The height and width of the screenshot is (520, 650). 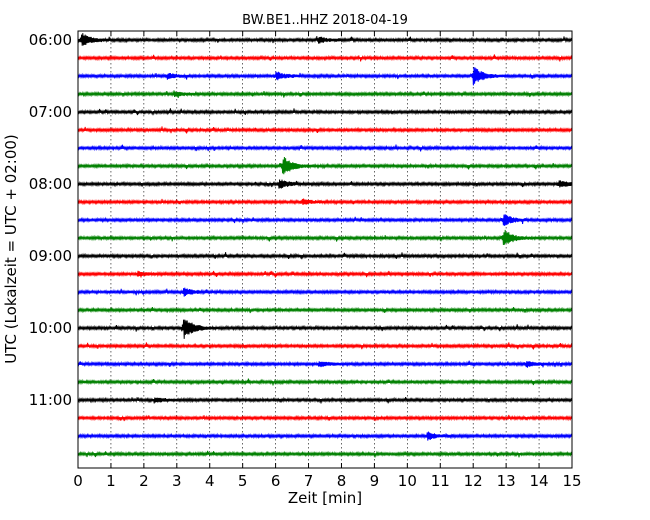 What do you see at coordinates (50, 40) in the screenshot?
I see `y-tick-label: 06:00` at bounding box center [50, 40].